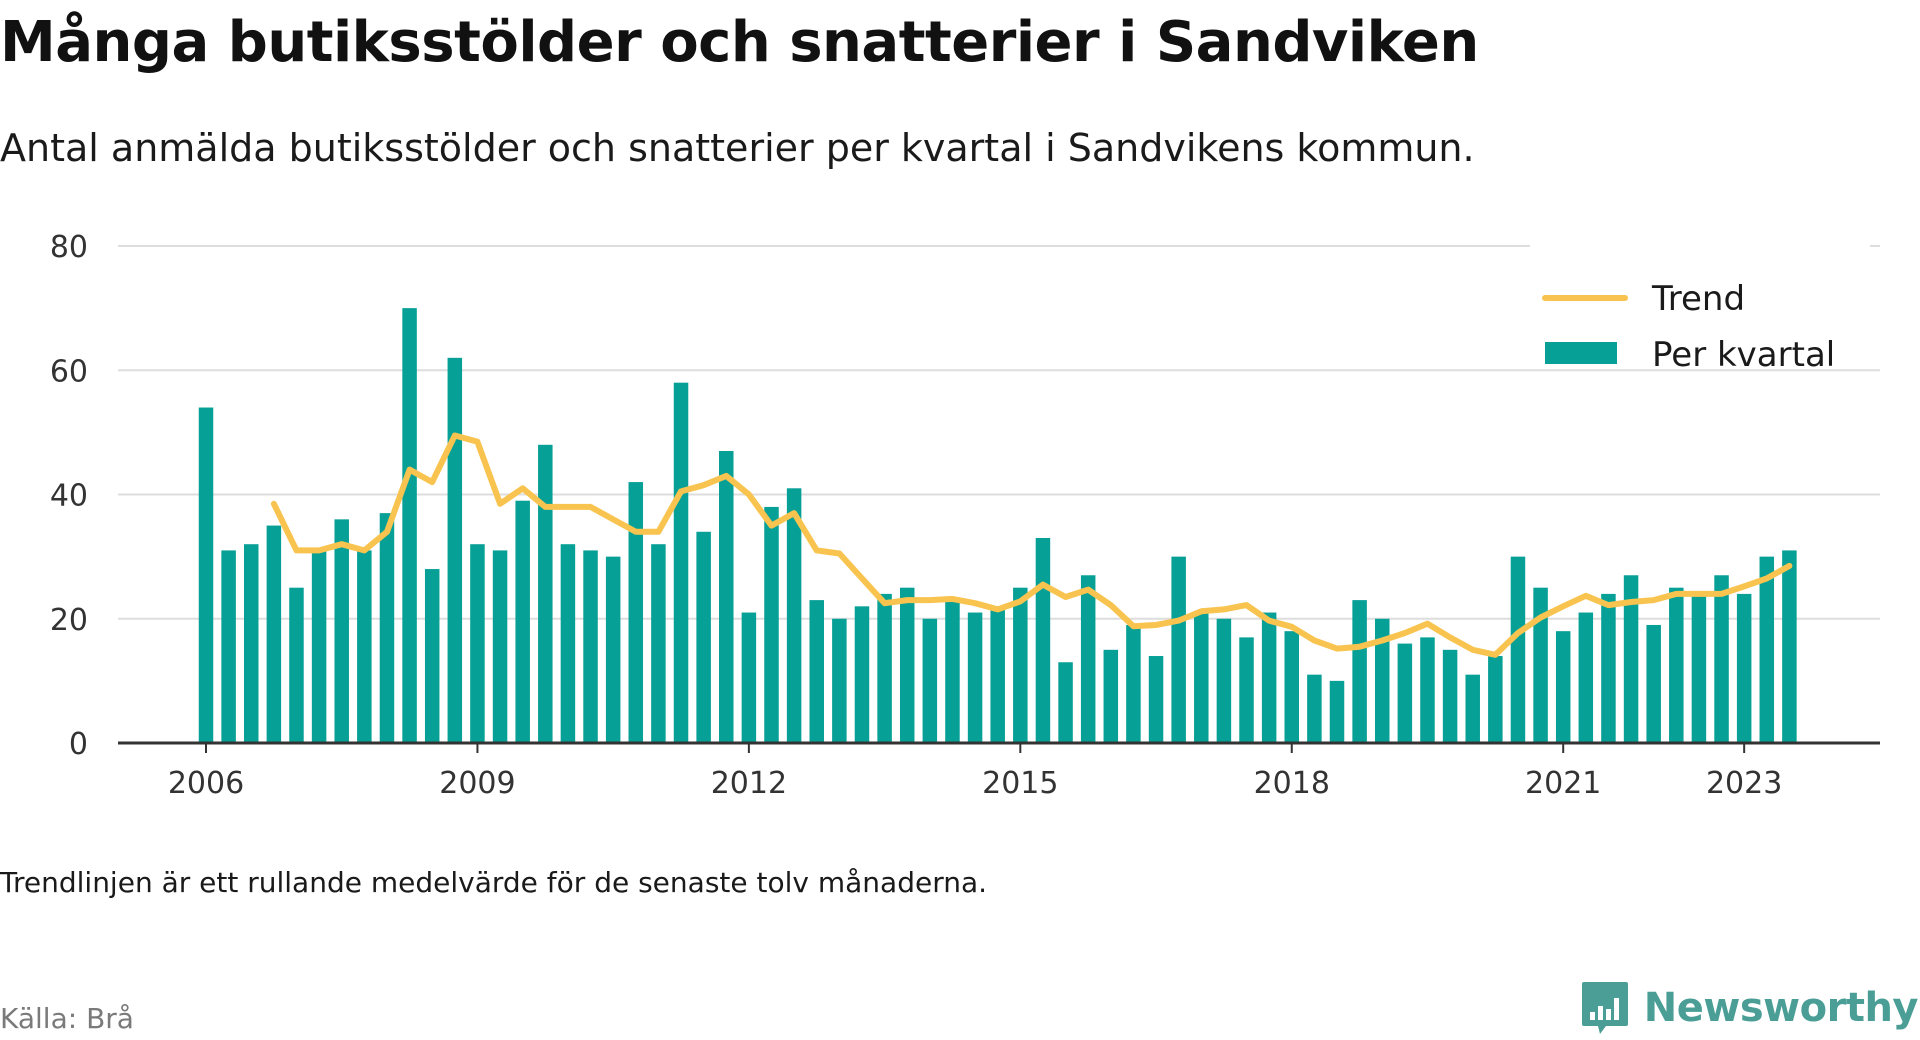  What do you see at coordinates (67, 1018) in the screenshot?
I see `source-label: Källa: Brå` at bounding box center [67, 1018].